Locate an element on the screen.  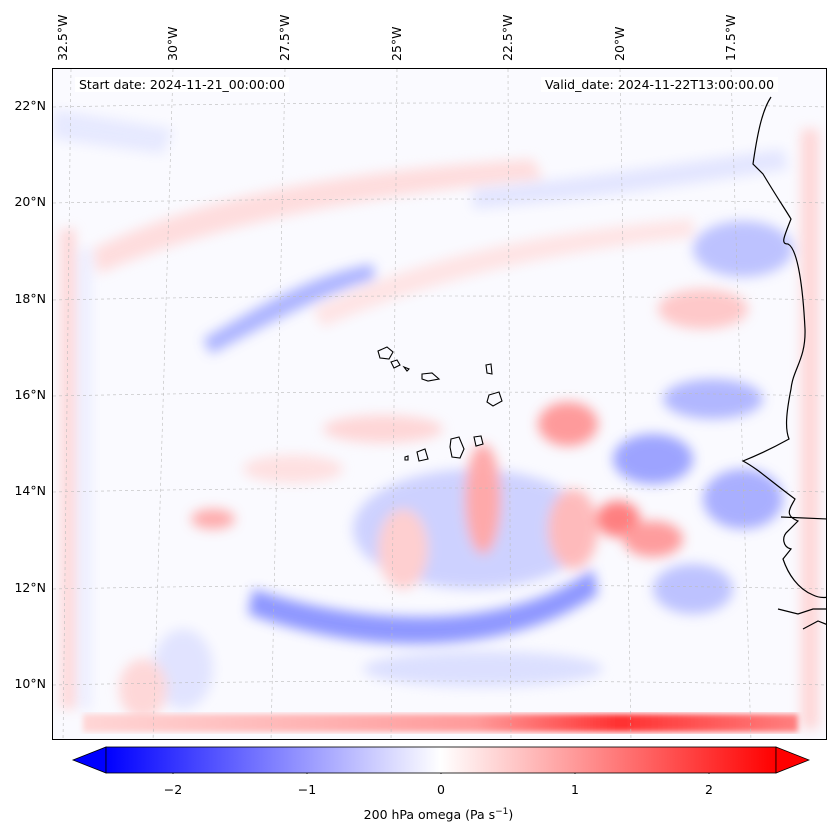
lon-label-25w: 25°W is located at coordinates (396, 43).